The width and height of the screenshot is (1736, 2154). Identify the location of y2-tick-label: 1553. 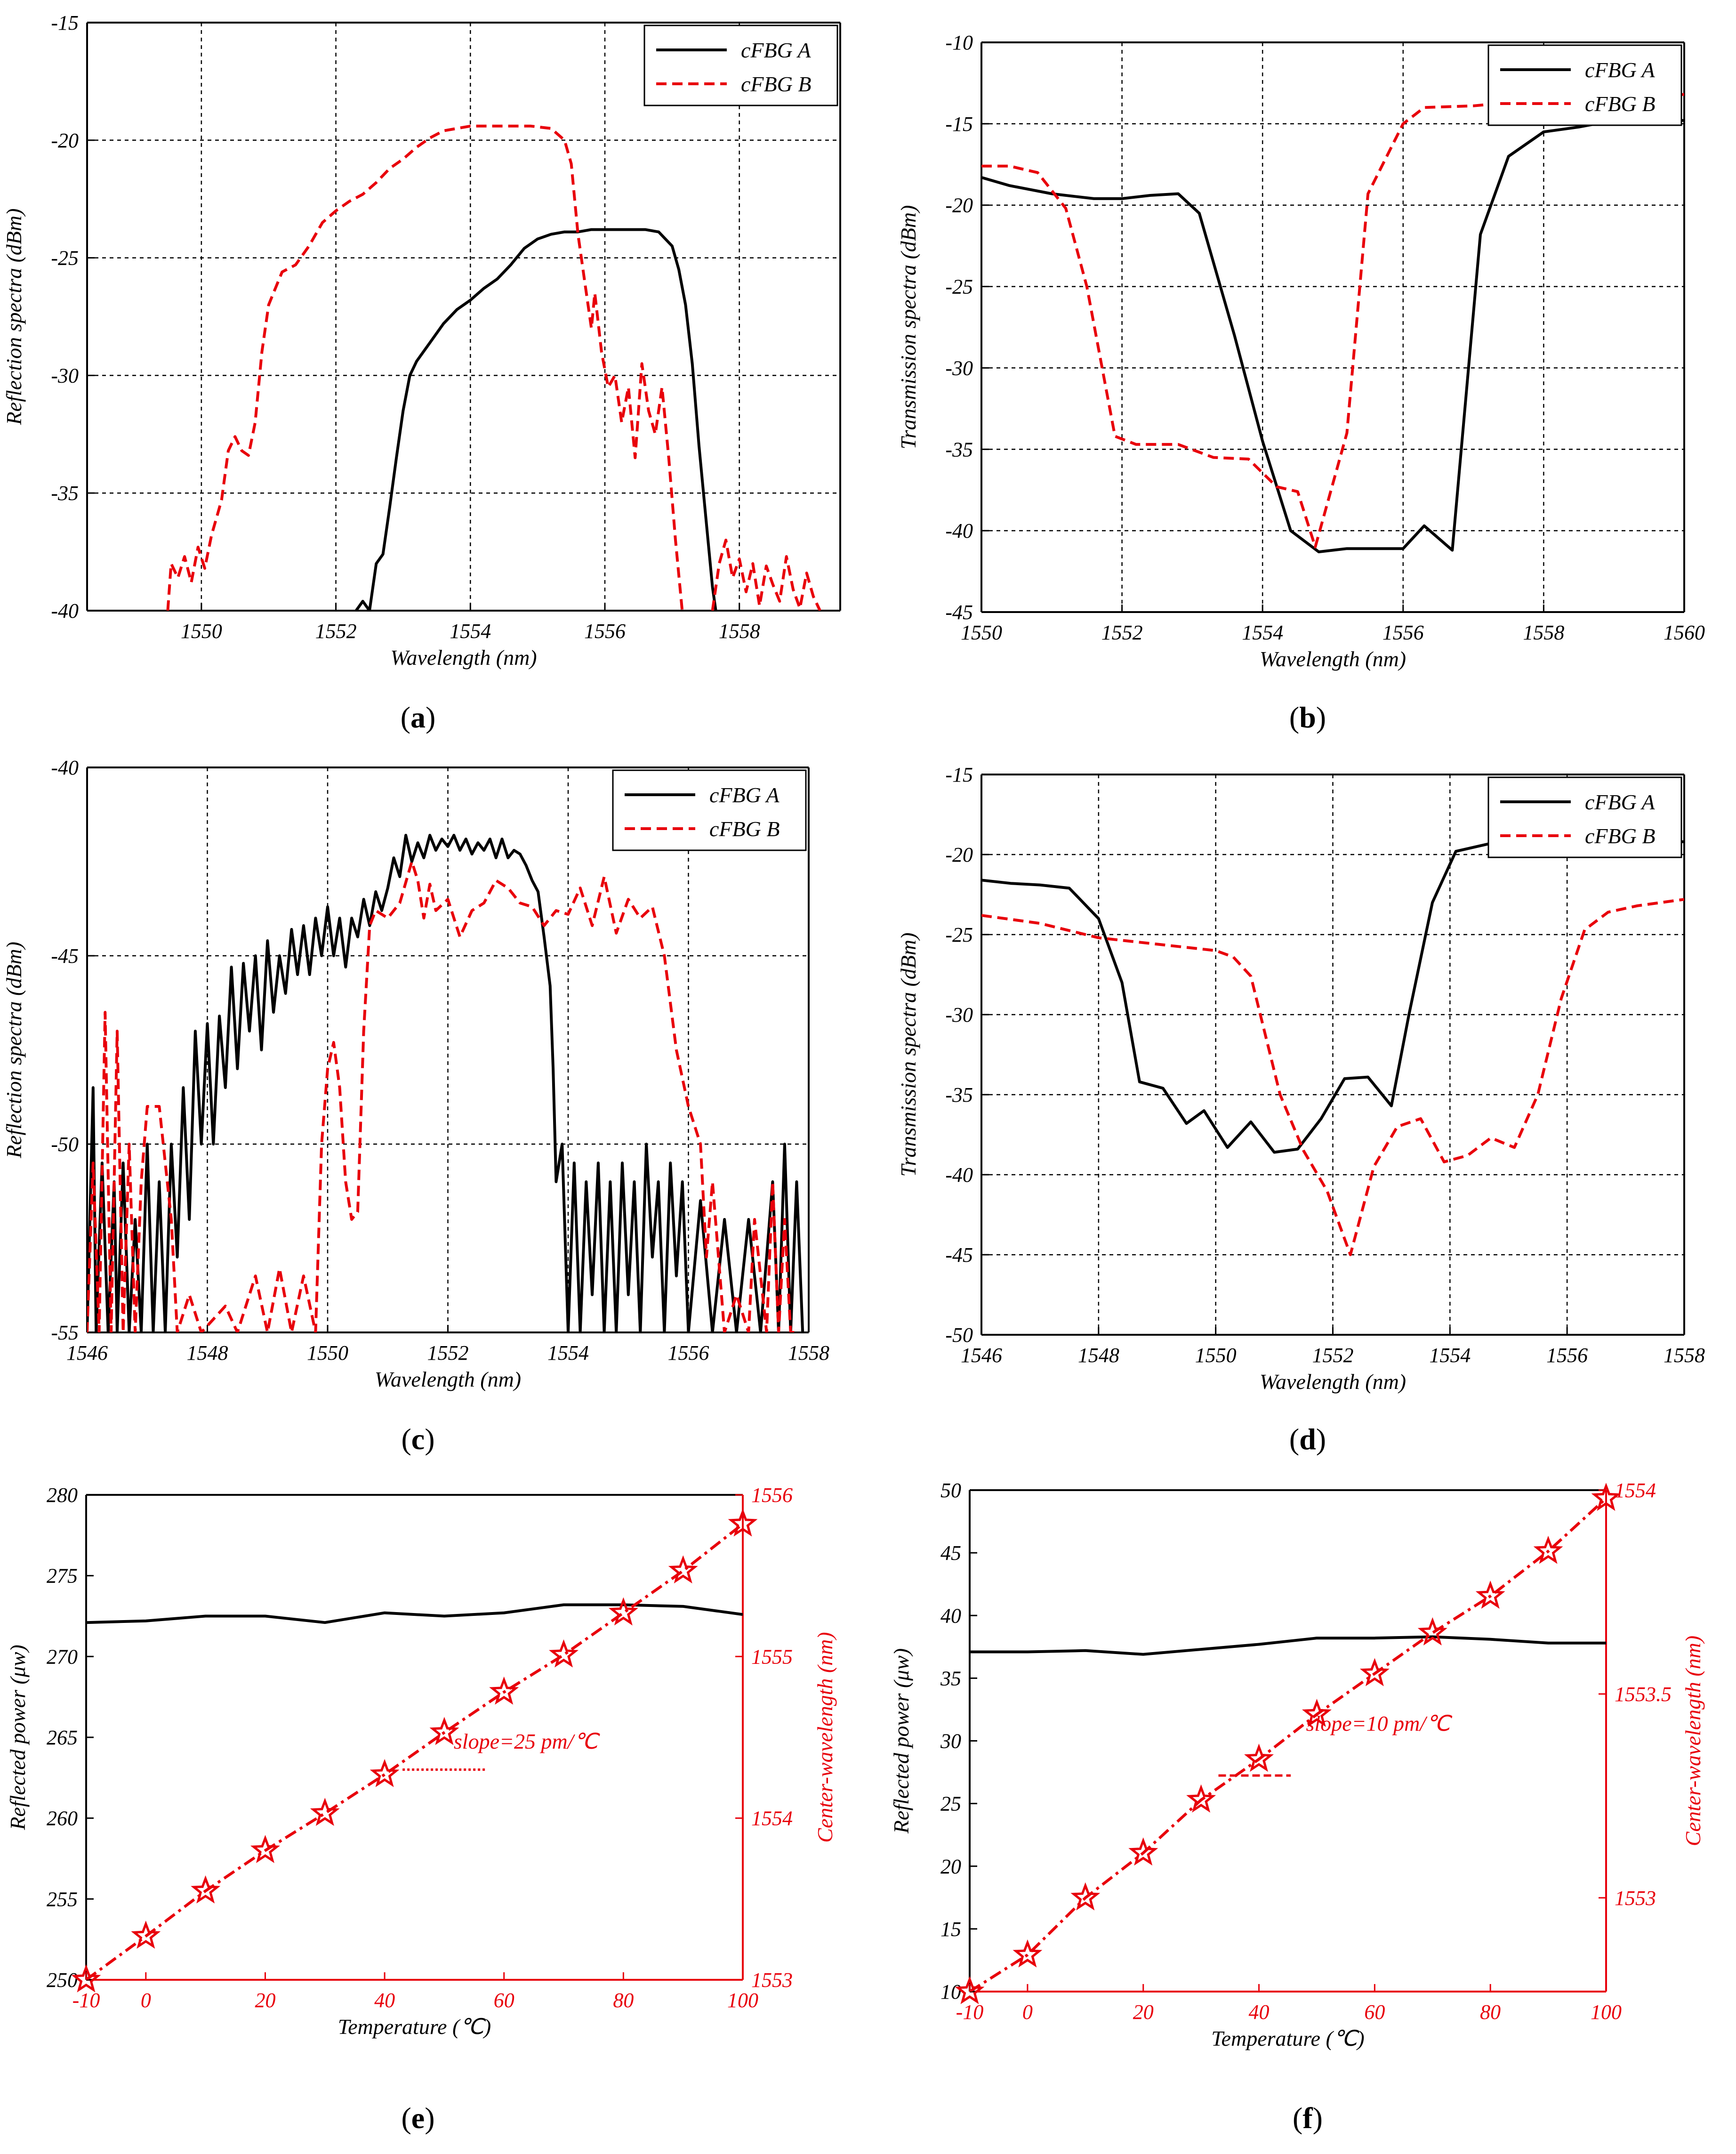
(772, 1980).